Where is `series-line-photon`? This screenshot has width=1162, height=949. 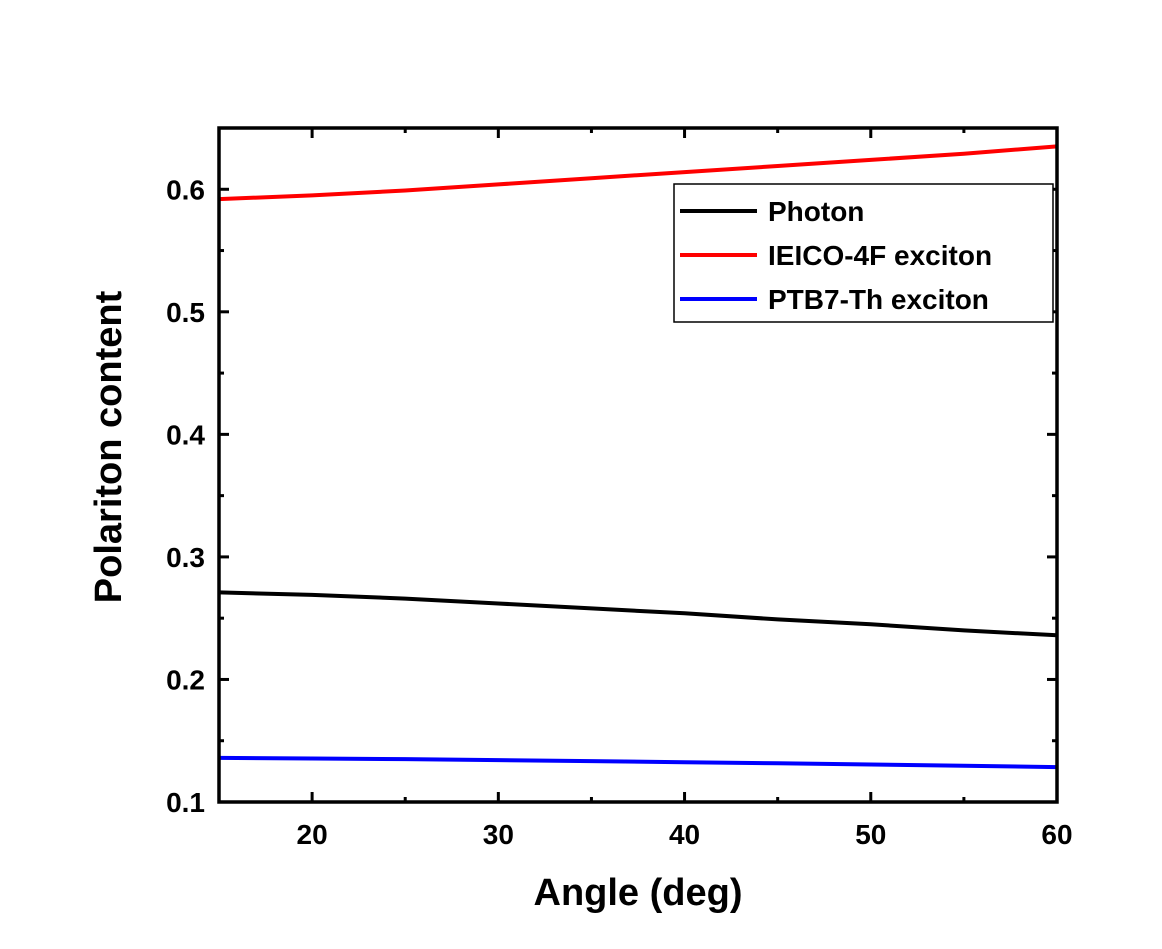
series-line-photon is located at coordinates (638, 614).